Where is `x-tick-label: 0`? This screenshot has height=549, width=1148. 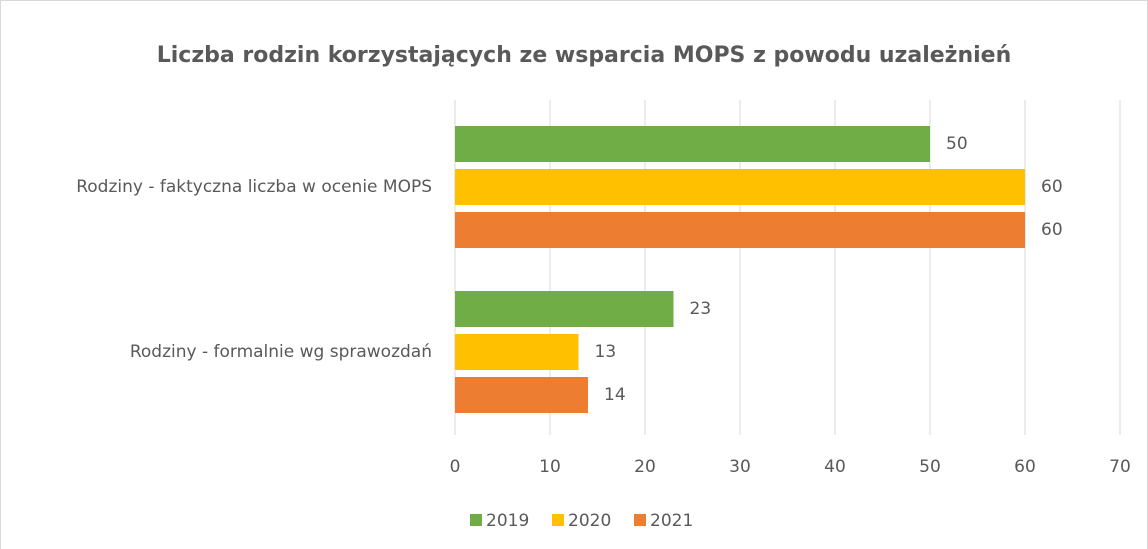
x-tick-label: 0 is located at coordinates (455, 467).